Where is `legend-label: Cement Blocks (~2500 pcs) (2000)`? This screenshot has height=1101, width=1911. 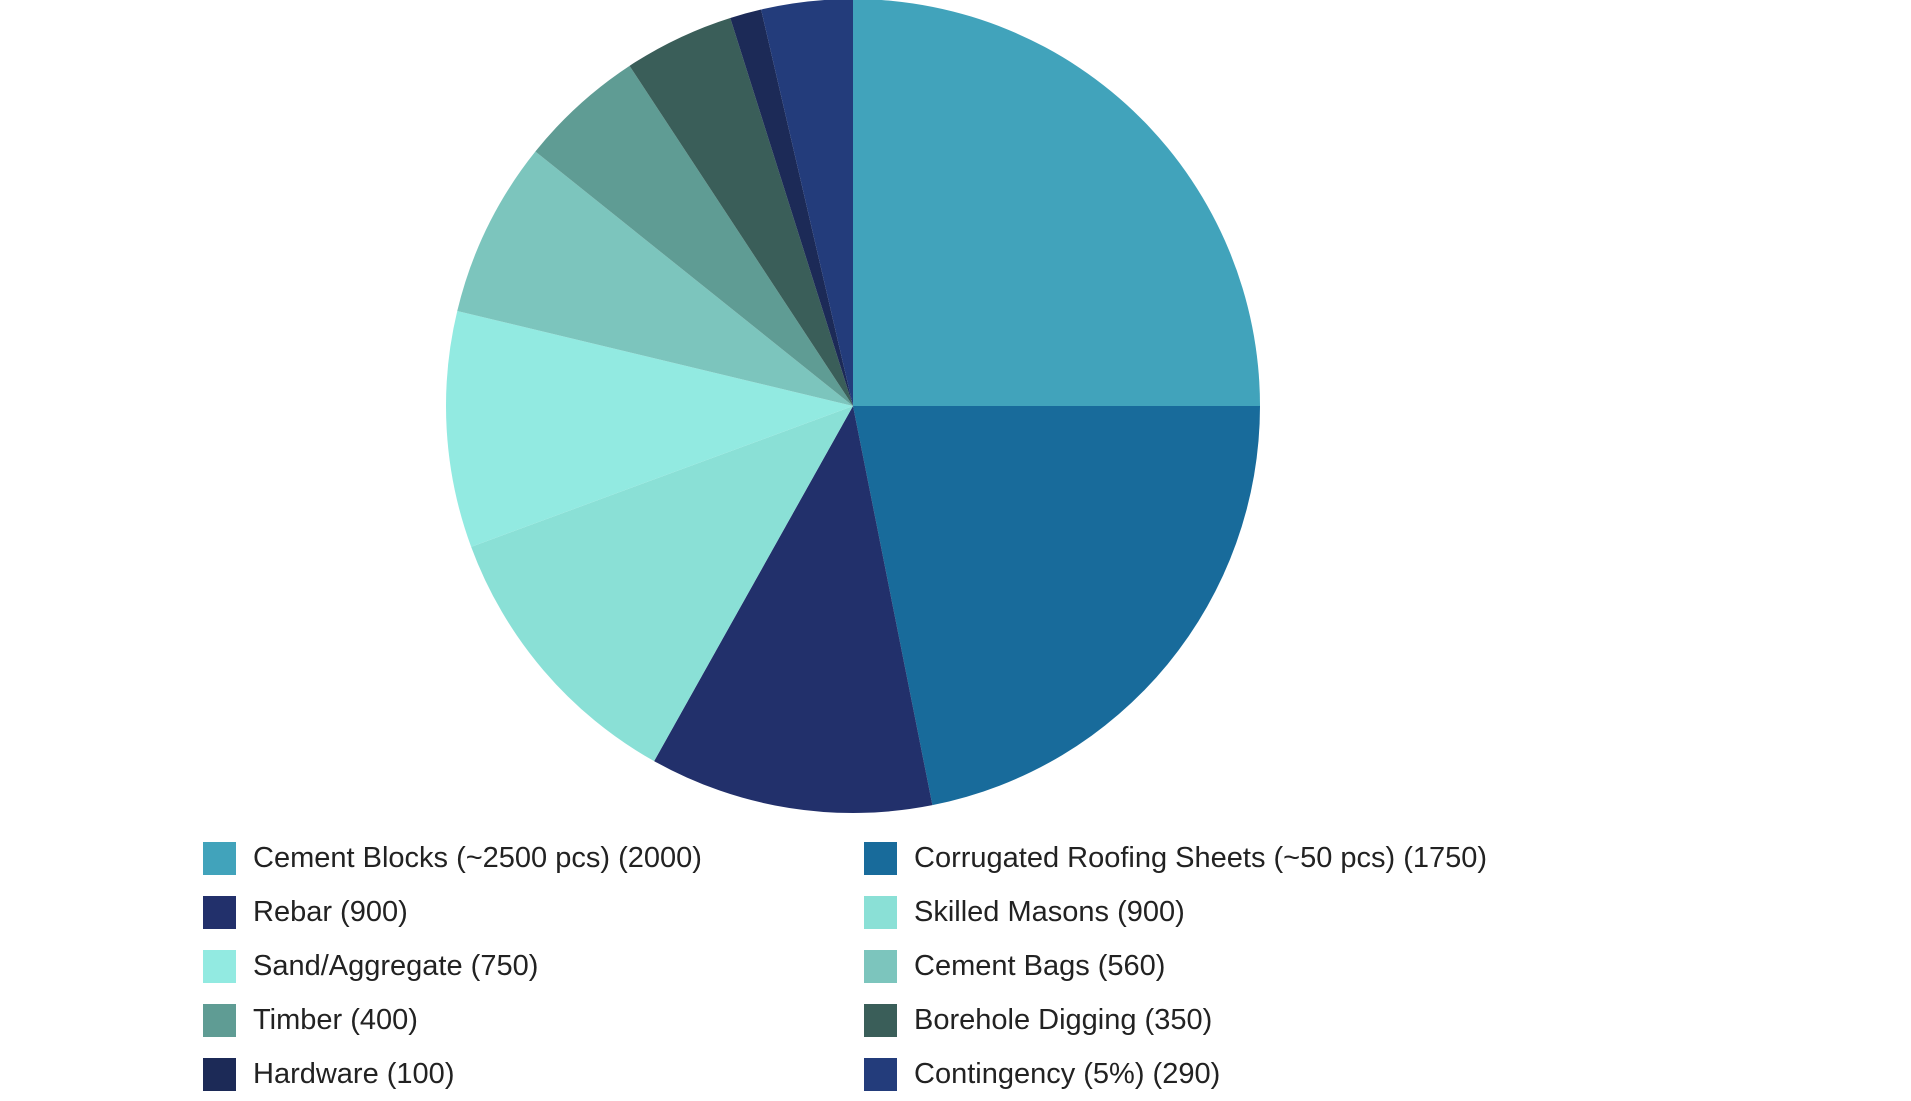
legend-label: Cement Blocks (~2500 pcs) (2000) is located at coordinates (477, 857).